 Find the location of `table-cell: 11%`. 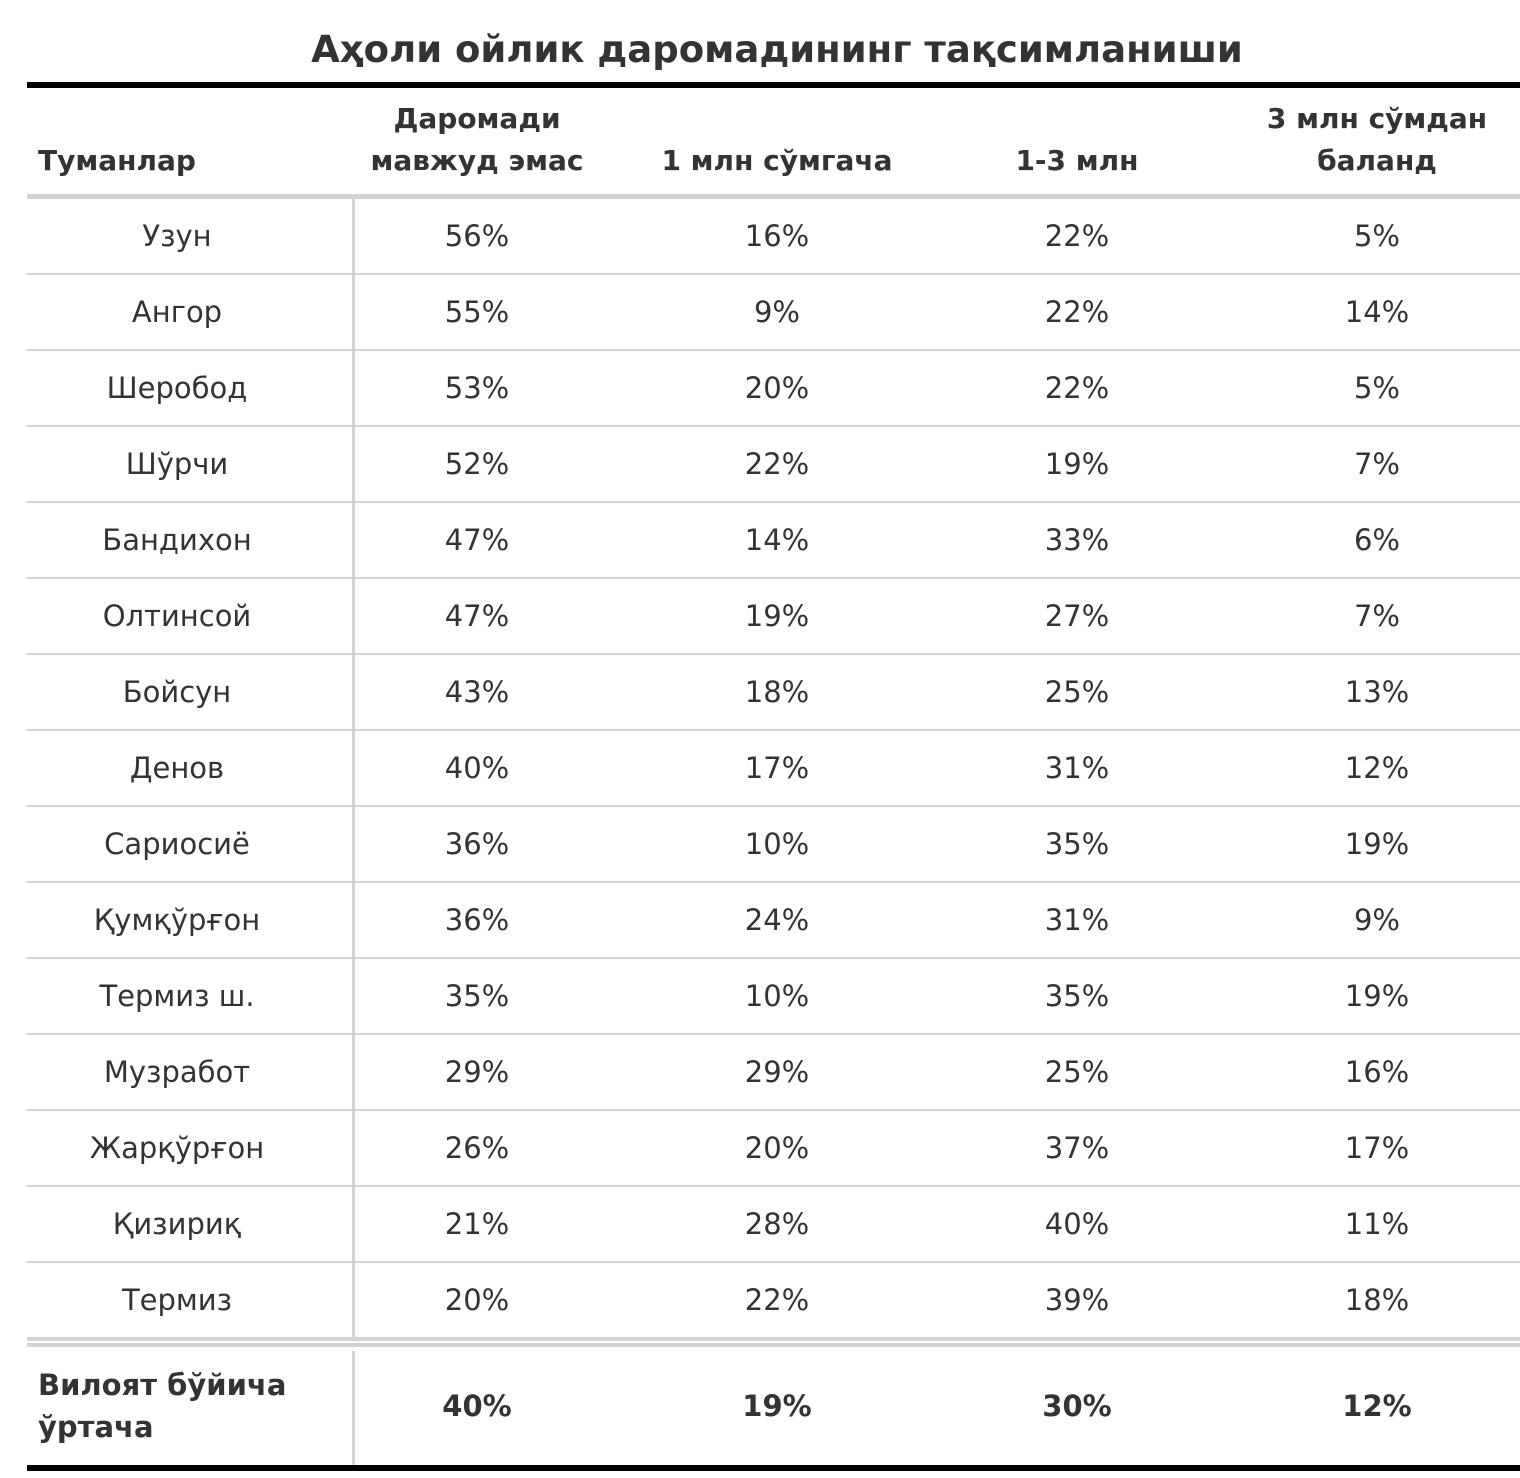

table-cell: 11% is located at coordinates (1377, 1224).